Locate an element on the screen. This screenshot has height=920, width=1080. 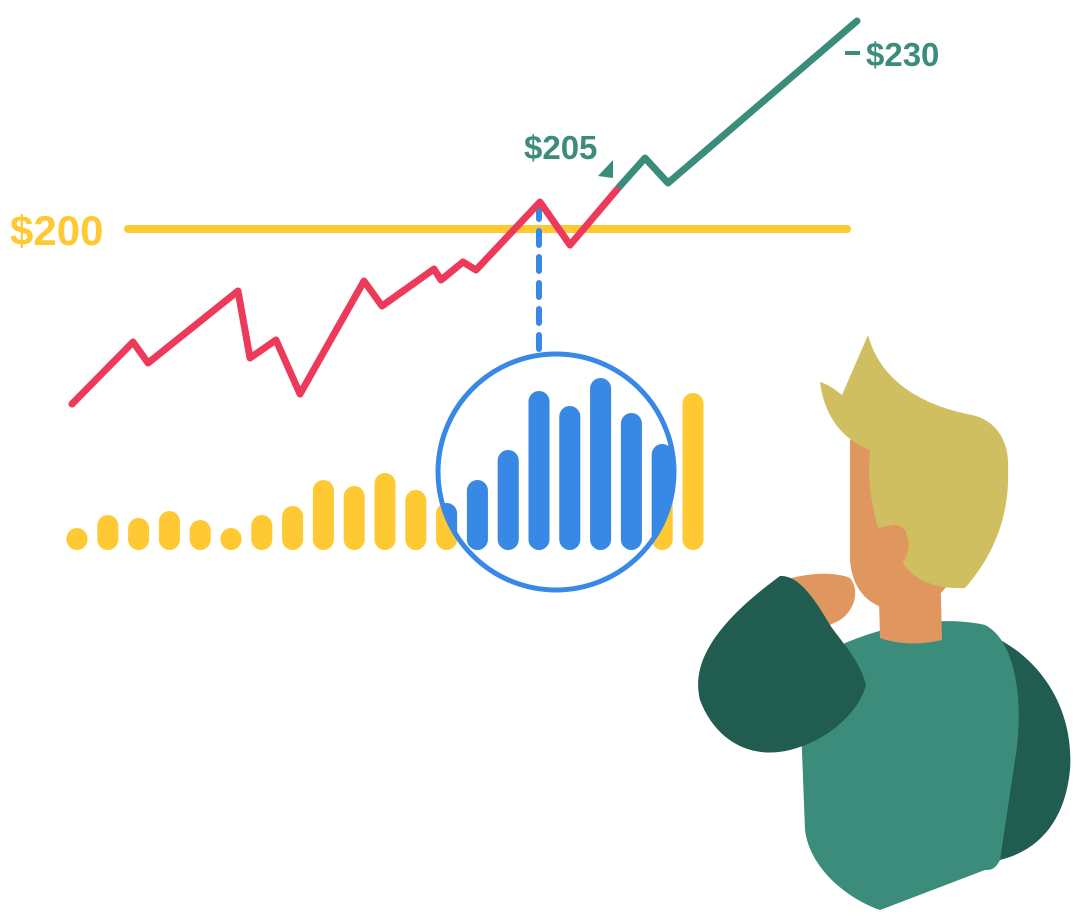
threshold-label: $200 is located at coordinates (56, 230).